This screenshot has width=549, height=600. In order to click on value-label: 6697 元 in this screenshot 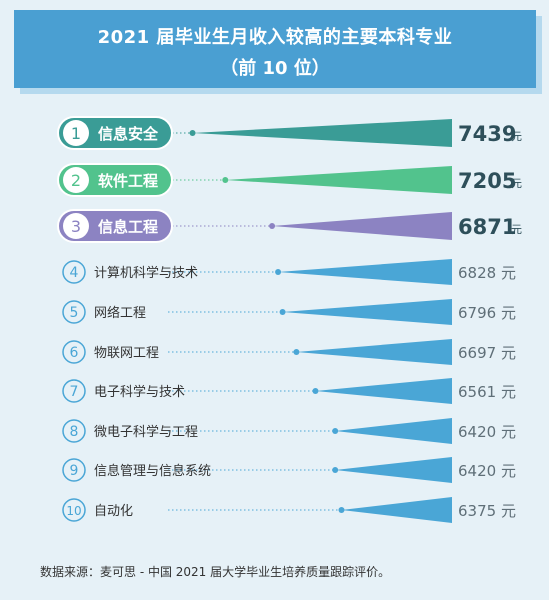, I will do `click(487, 353)`.